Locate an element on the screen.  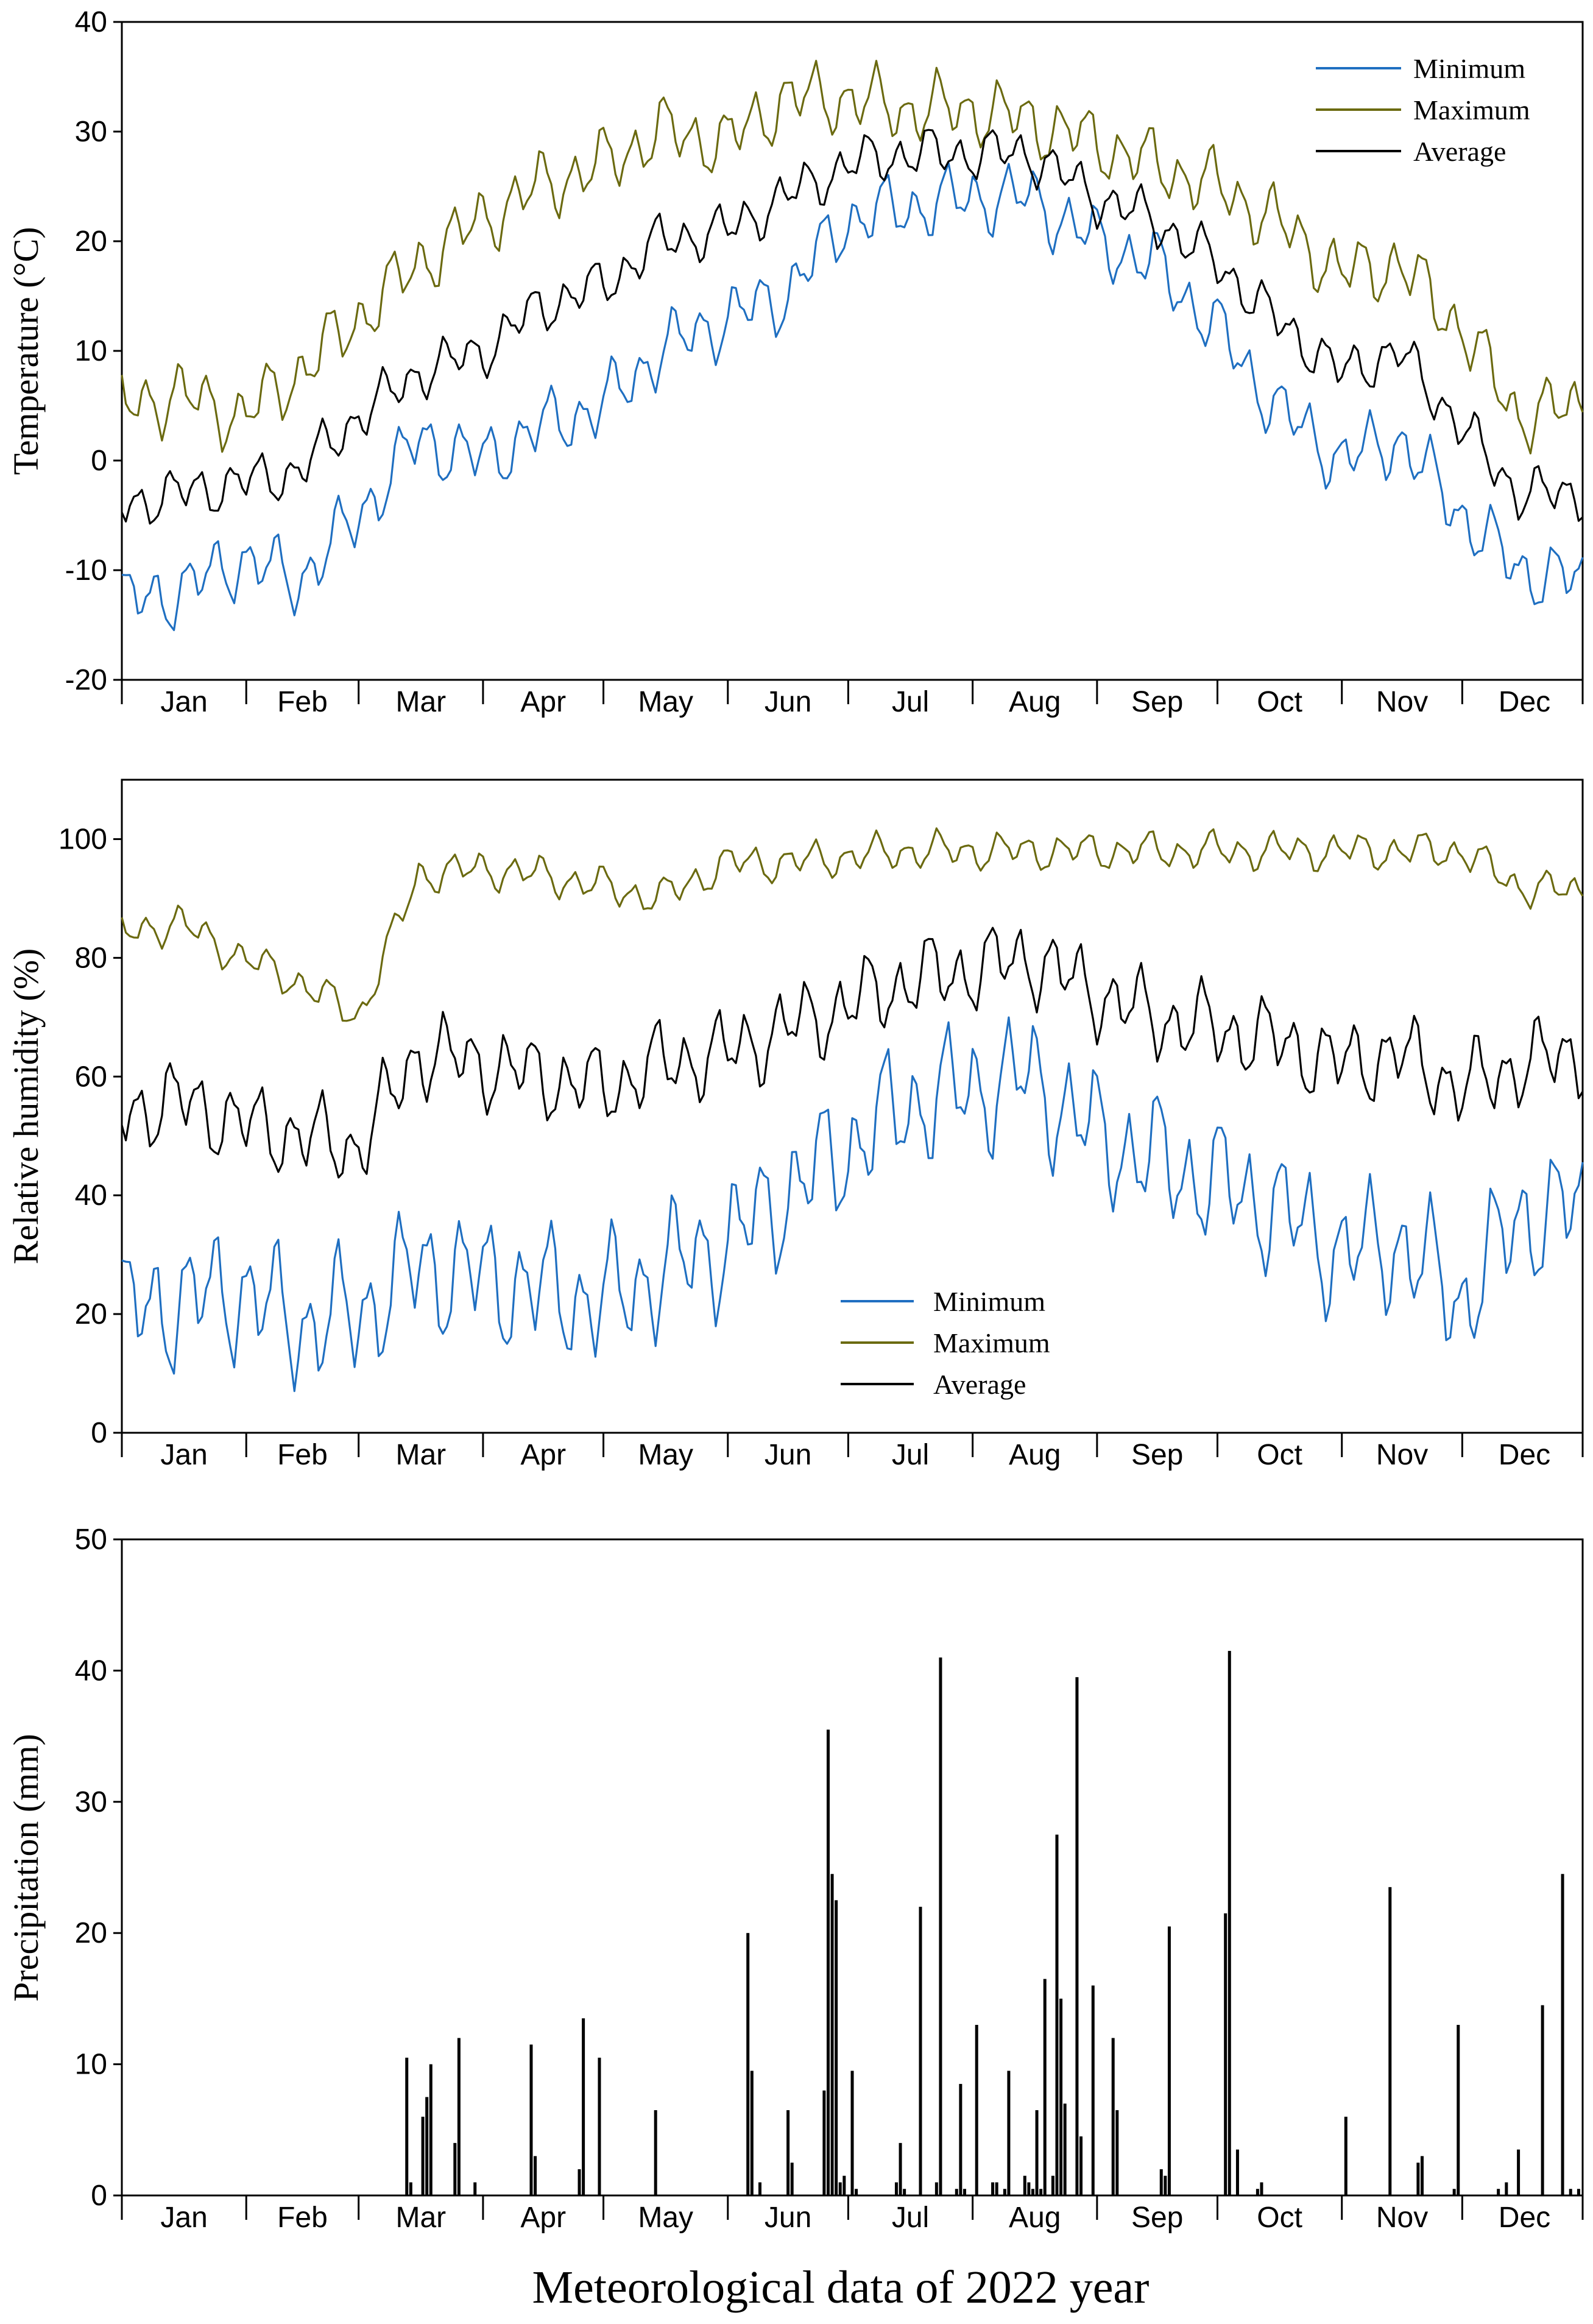
humidity-x-ticks: Jan Feb Mar Apr May Jun Jul Aug Sep Oct Nov Dec is located at coordinates (852, 1452).